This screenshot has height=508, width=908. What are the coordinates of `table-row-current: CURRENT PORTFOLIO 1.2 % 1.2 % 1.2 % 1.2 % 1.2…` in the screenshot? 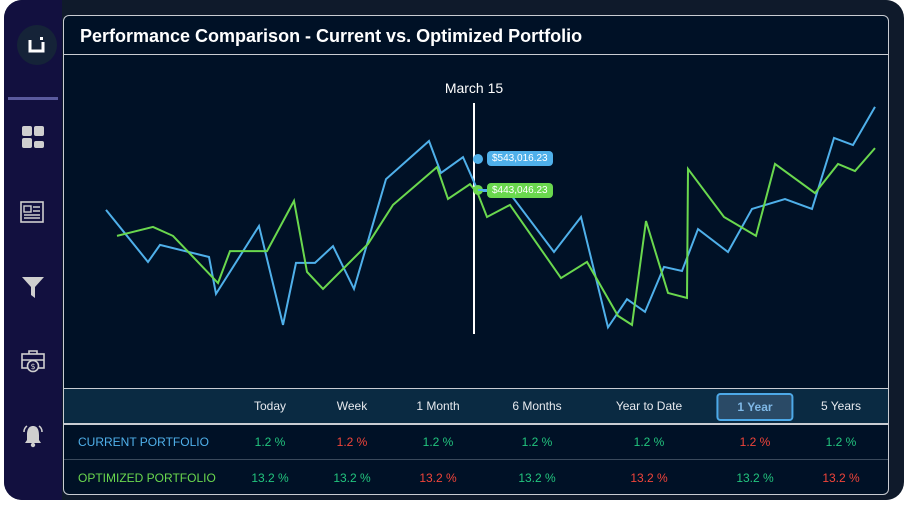 It's located at (476, 442).